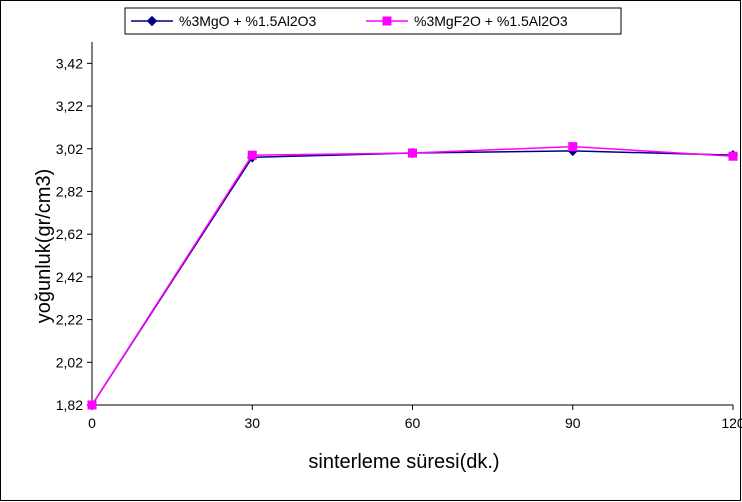  What do you see at coordinates (491, 21) in the screenshot?
I see `legend-label: %3MgF2O + %1.5Al2O3` at bounding box center [491, 21].